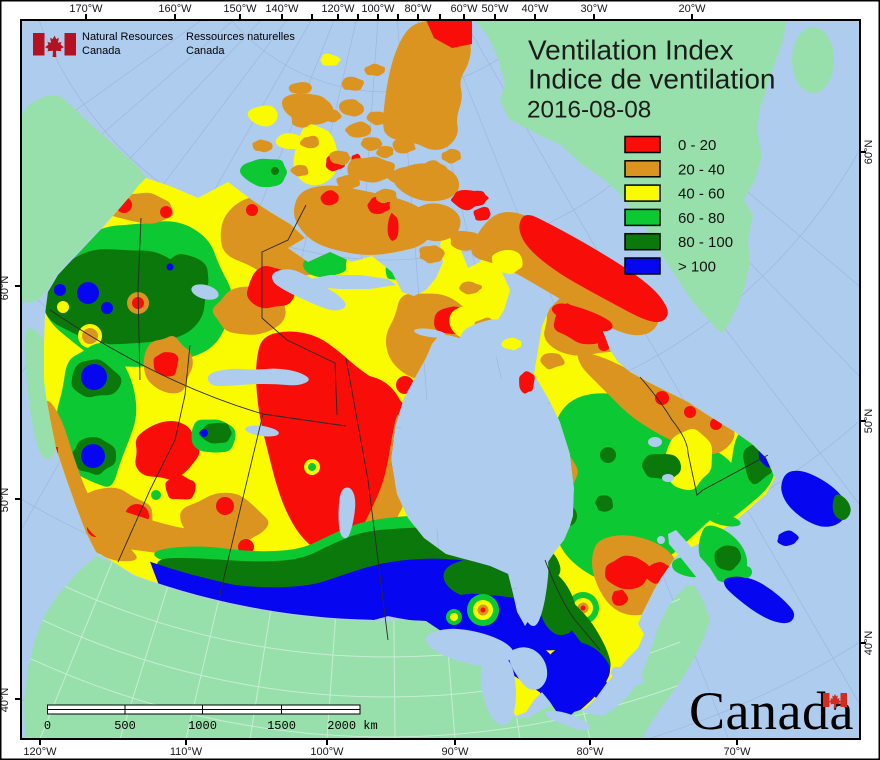  I want to click on svg-text: 500, so click(125, 726).